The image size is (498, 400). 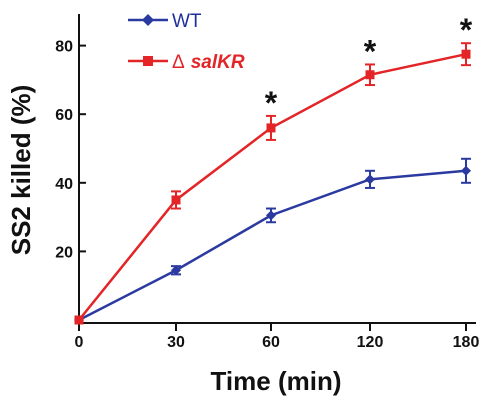 What do you see at coordinates (271, 342) in the screenshot?
I see `x-tick-label-60: 60` at bounding box center [271, 342].